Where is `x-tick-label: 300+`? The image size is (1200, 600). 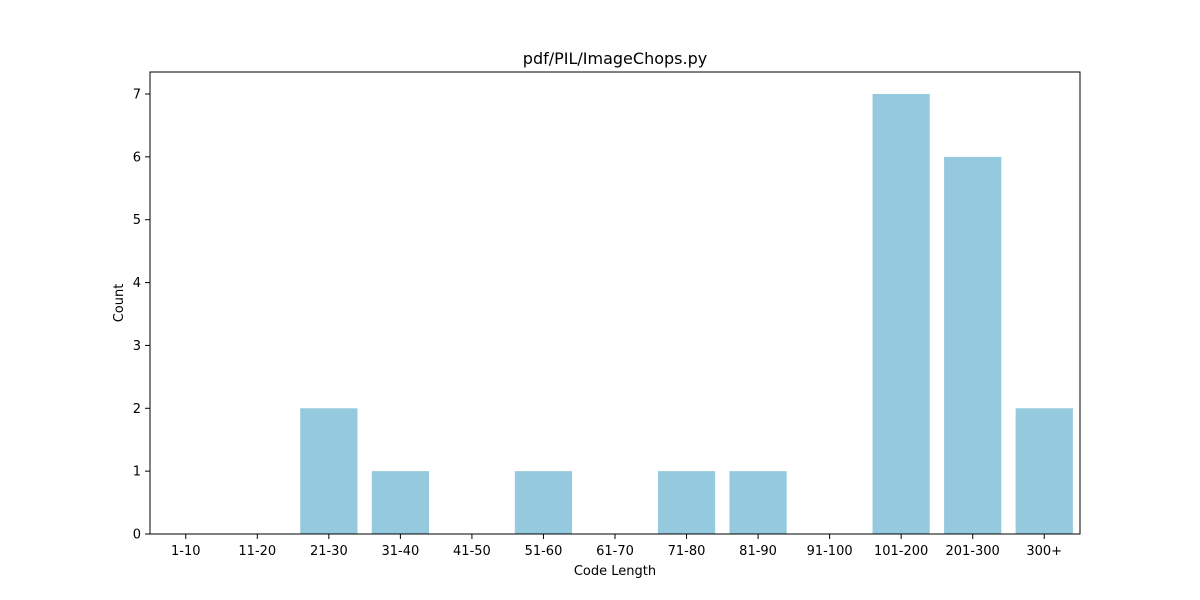 x-tick-label: 300+ is located at coordinates (1044, 551).